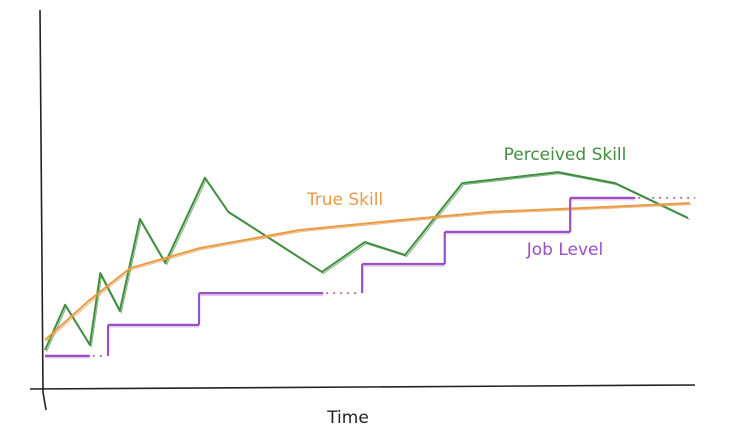 The image size is (736, 444). What do you see at coordinates (362, 387) in the screenshot?
I see `x-axis` at bounding box center [362, 387].